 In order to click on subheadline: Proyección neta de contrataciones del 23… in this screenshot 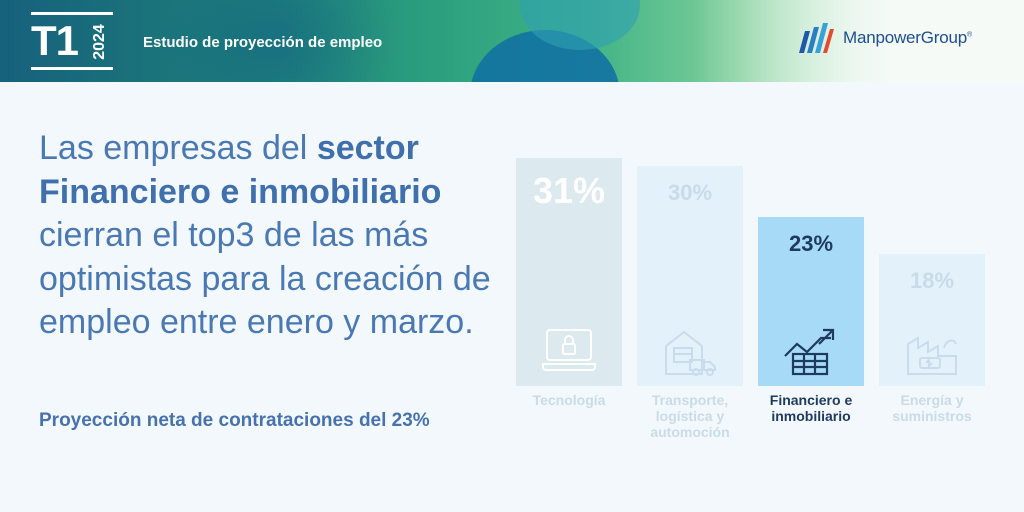, I will do `click(234, 420)`.